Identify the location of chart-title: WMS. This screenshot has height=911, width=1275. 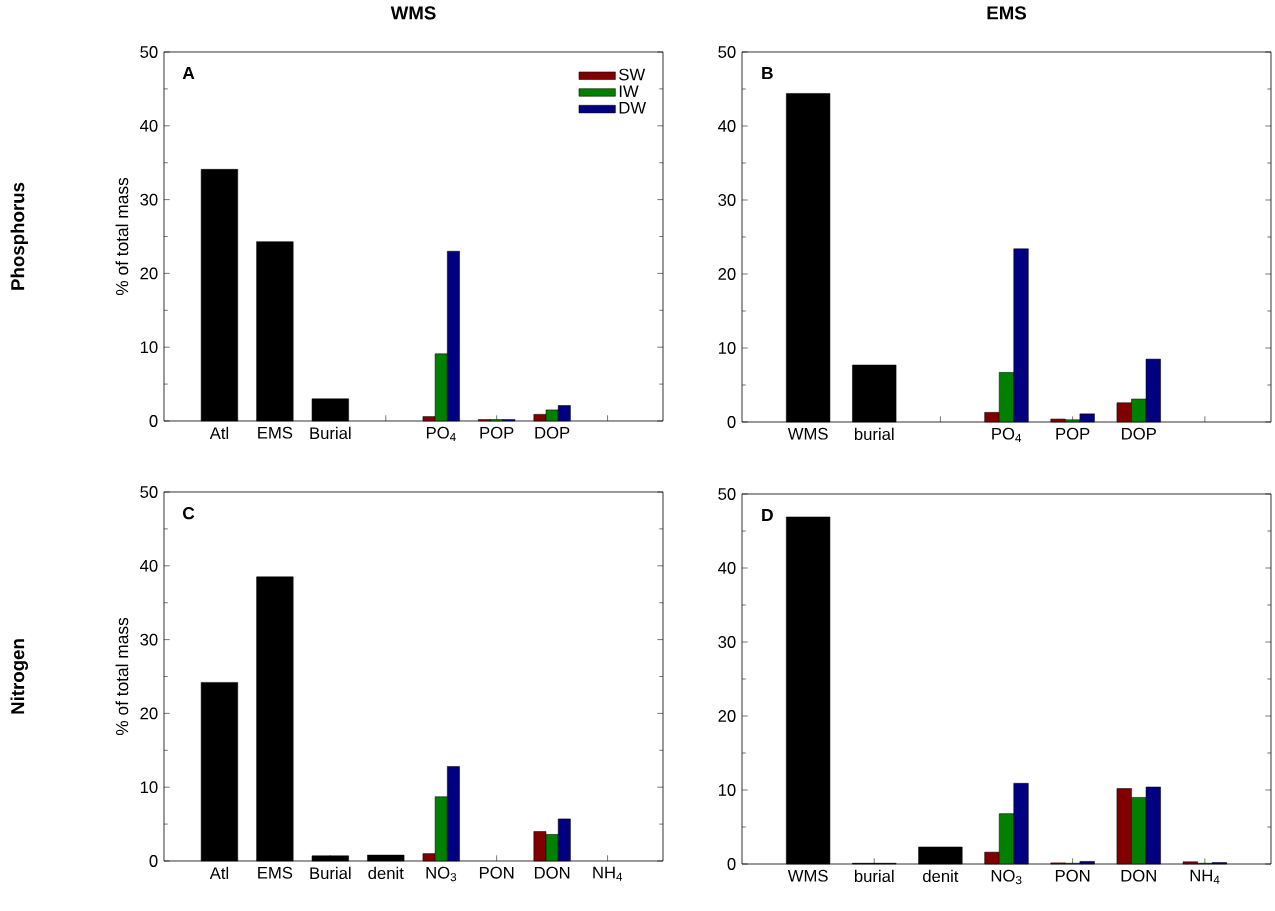
(413, 13).